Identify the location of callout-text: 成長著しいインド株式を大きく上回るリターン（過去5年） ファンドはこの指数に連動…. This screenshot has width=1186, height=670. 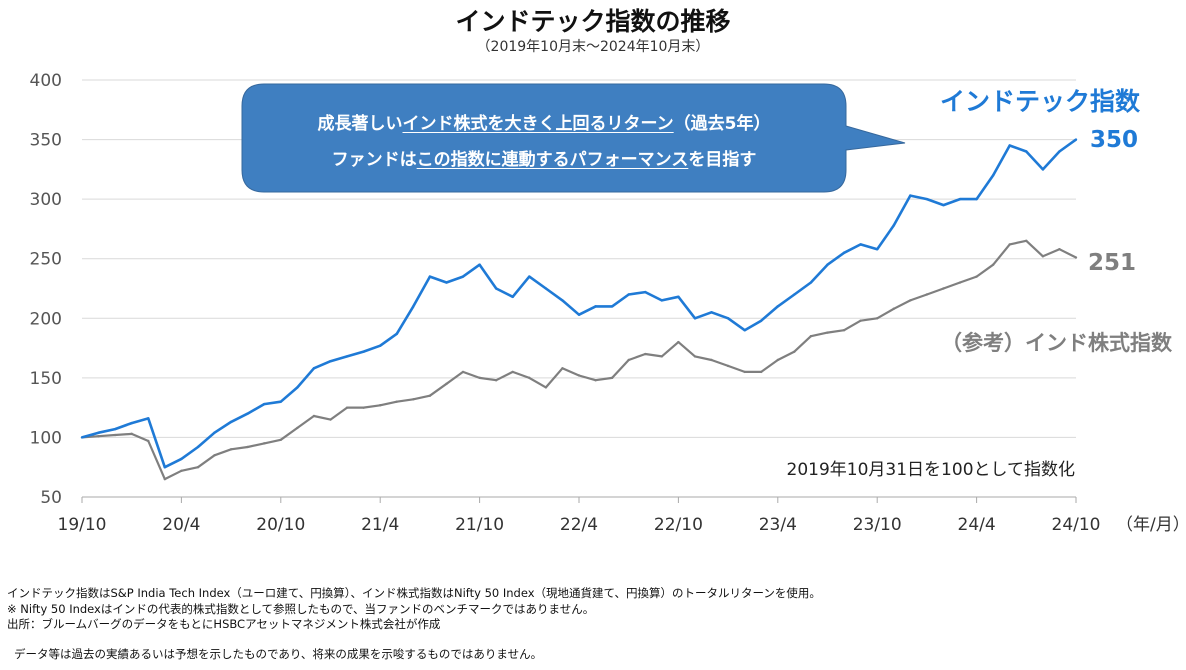
(544, 142).